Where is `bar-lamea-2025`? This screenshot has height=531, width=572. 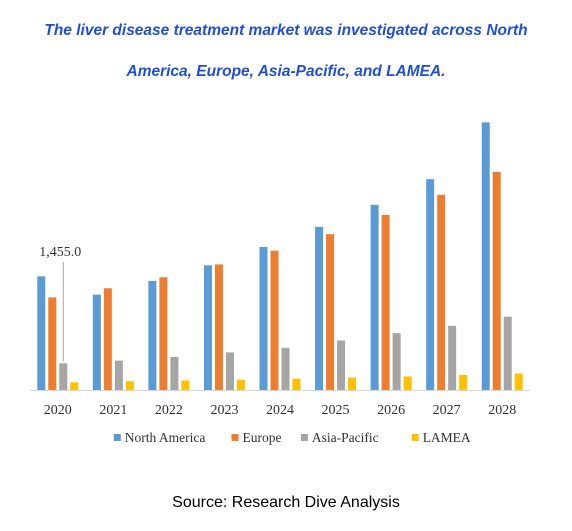
bar-lamea-2025 is located at coordinates (352, 383).